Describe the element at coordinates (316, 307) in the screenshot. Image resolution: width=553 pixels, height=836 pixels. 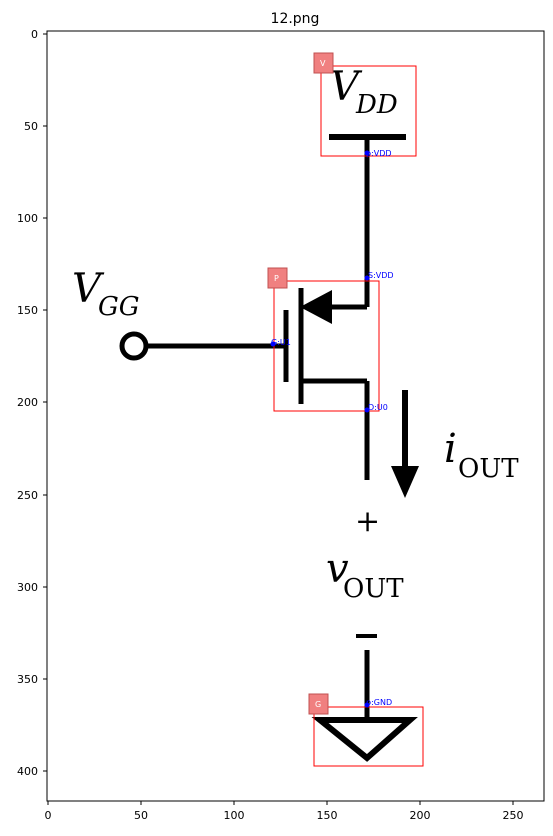
I see `pmos-arrow-icon` at that location.